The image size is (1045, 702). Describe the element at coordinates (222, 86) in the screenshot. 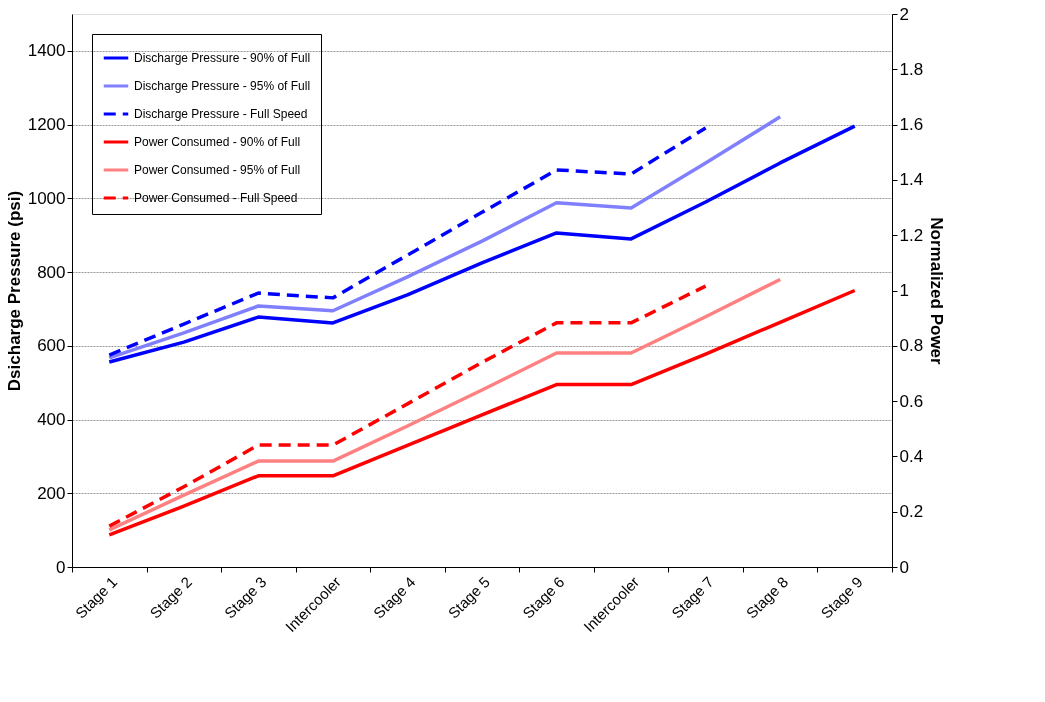

I see `legend-label: Discharge Pressure - 95% of Full` at that location.